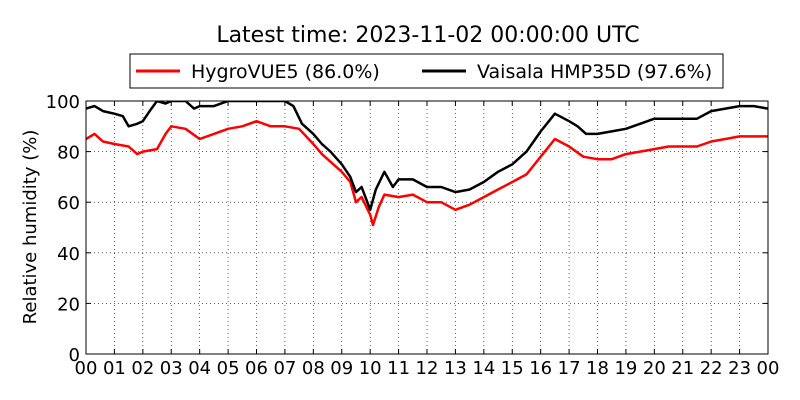  I want to click on x-tick-label: 13, so click(455, 368).